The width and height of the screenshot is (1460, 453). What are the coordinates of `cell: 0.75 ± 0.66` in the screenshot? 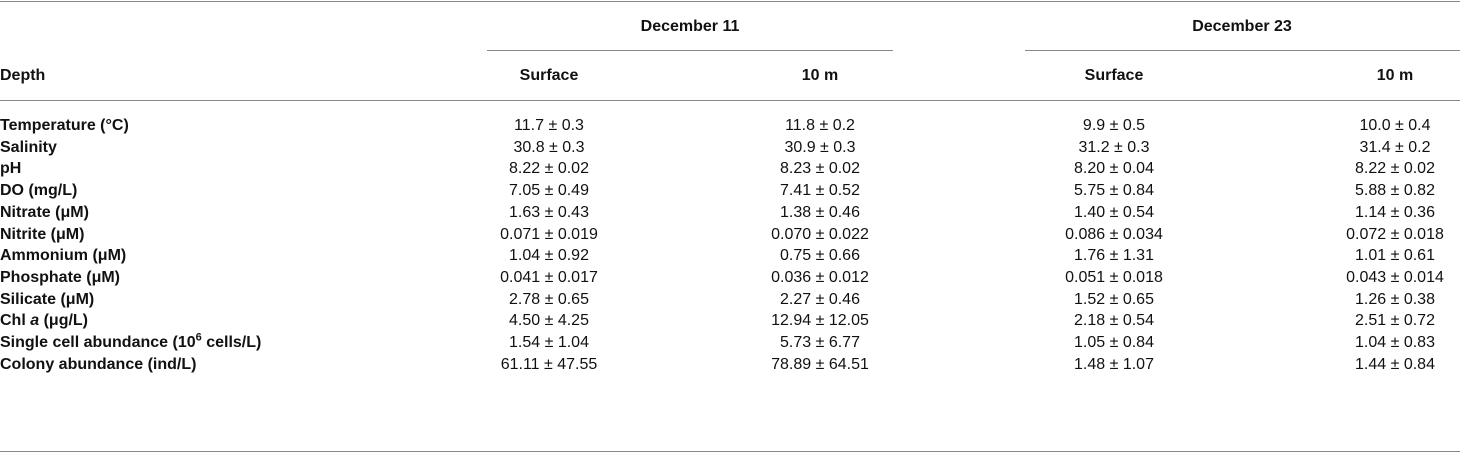 It's located at (820, 256).